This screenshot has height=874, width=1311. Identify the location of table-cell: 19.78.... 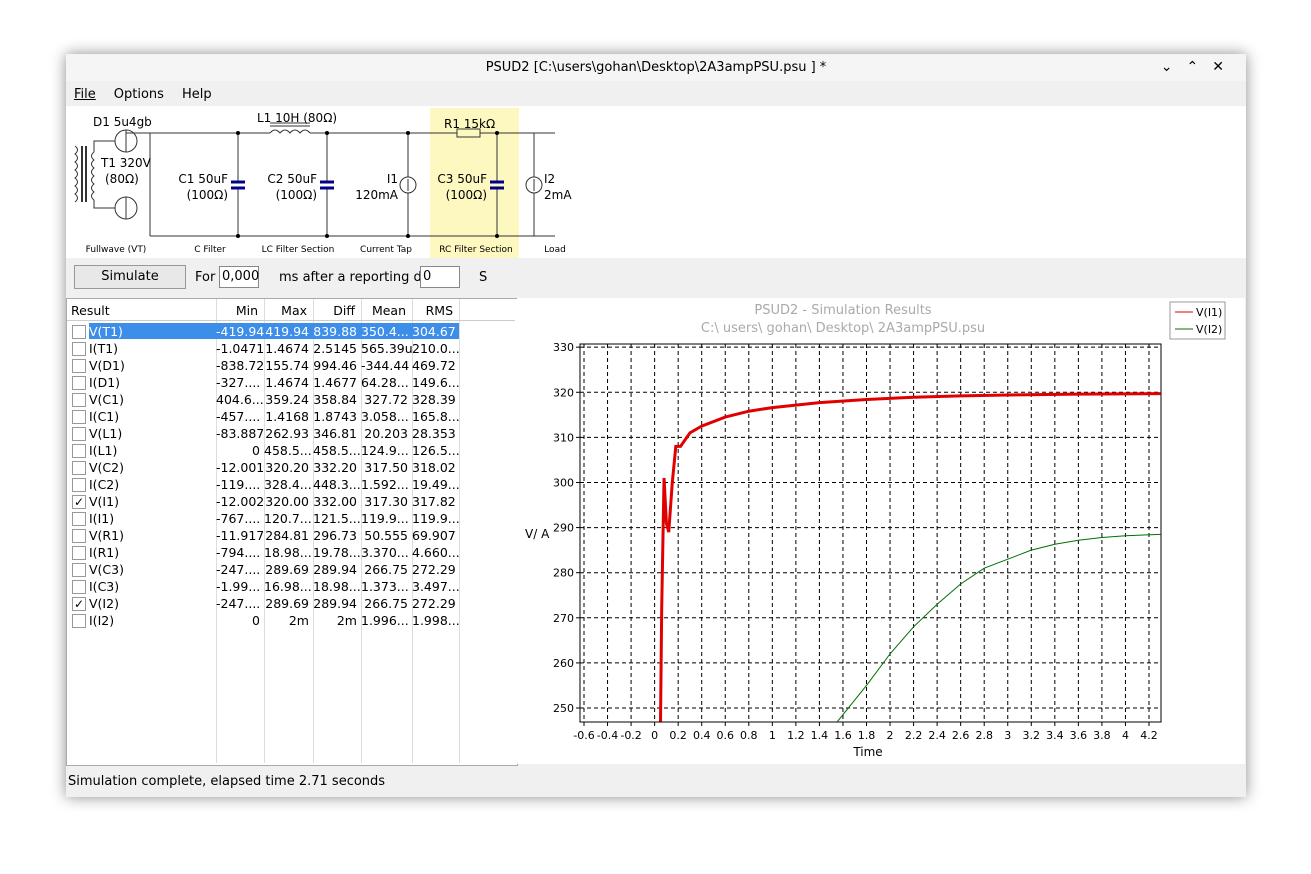
(337, 552).